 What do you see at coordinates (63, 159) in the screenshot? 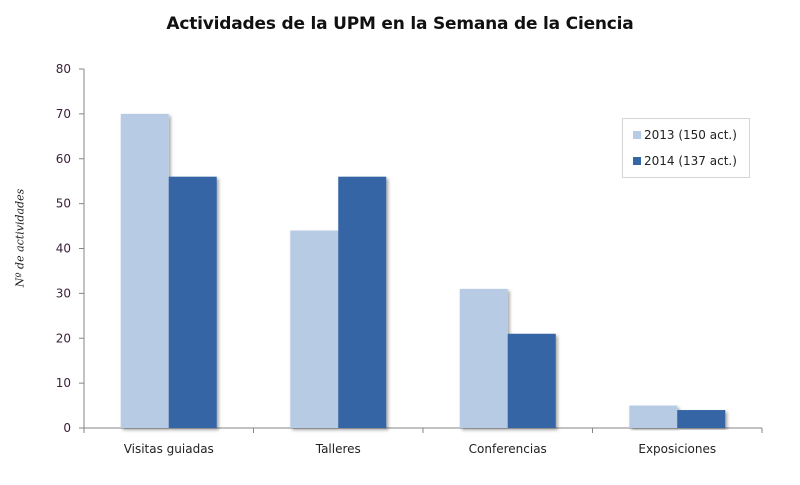
I see `y-tick-label: 60` at bounding box center [63, 159].